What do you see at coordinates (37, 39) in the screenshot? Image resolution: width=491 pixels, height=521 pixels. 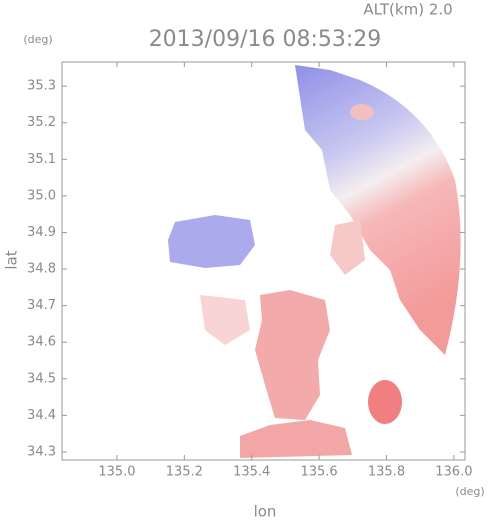 I see `y-unit: (deg)` at bounding box center [37, 39].